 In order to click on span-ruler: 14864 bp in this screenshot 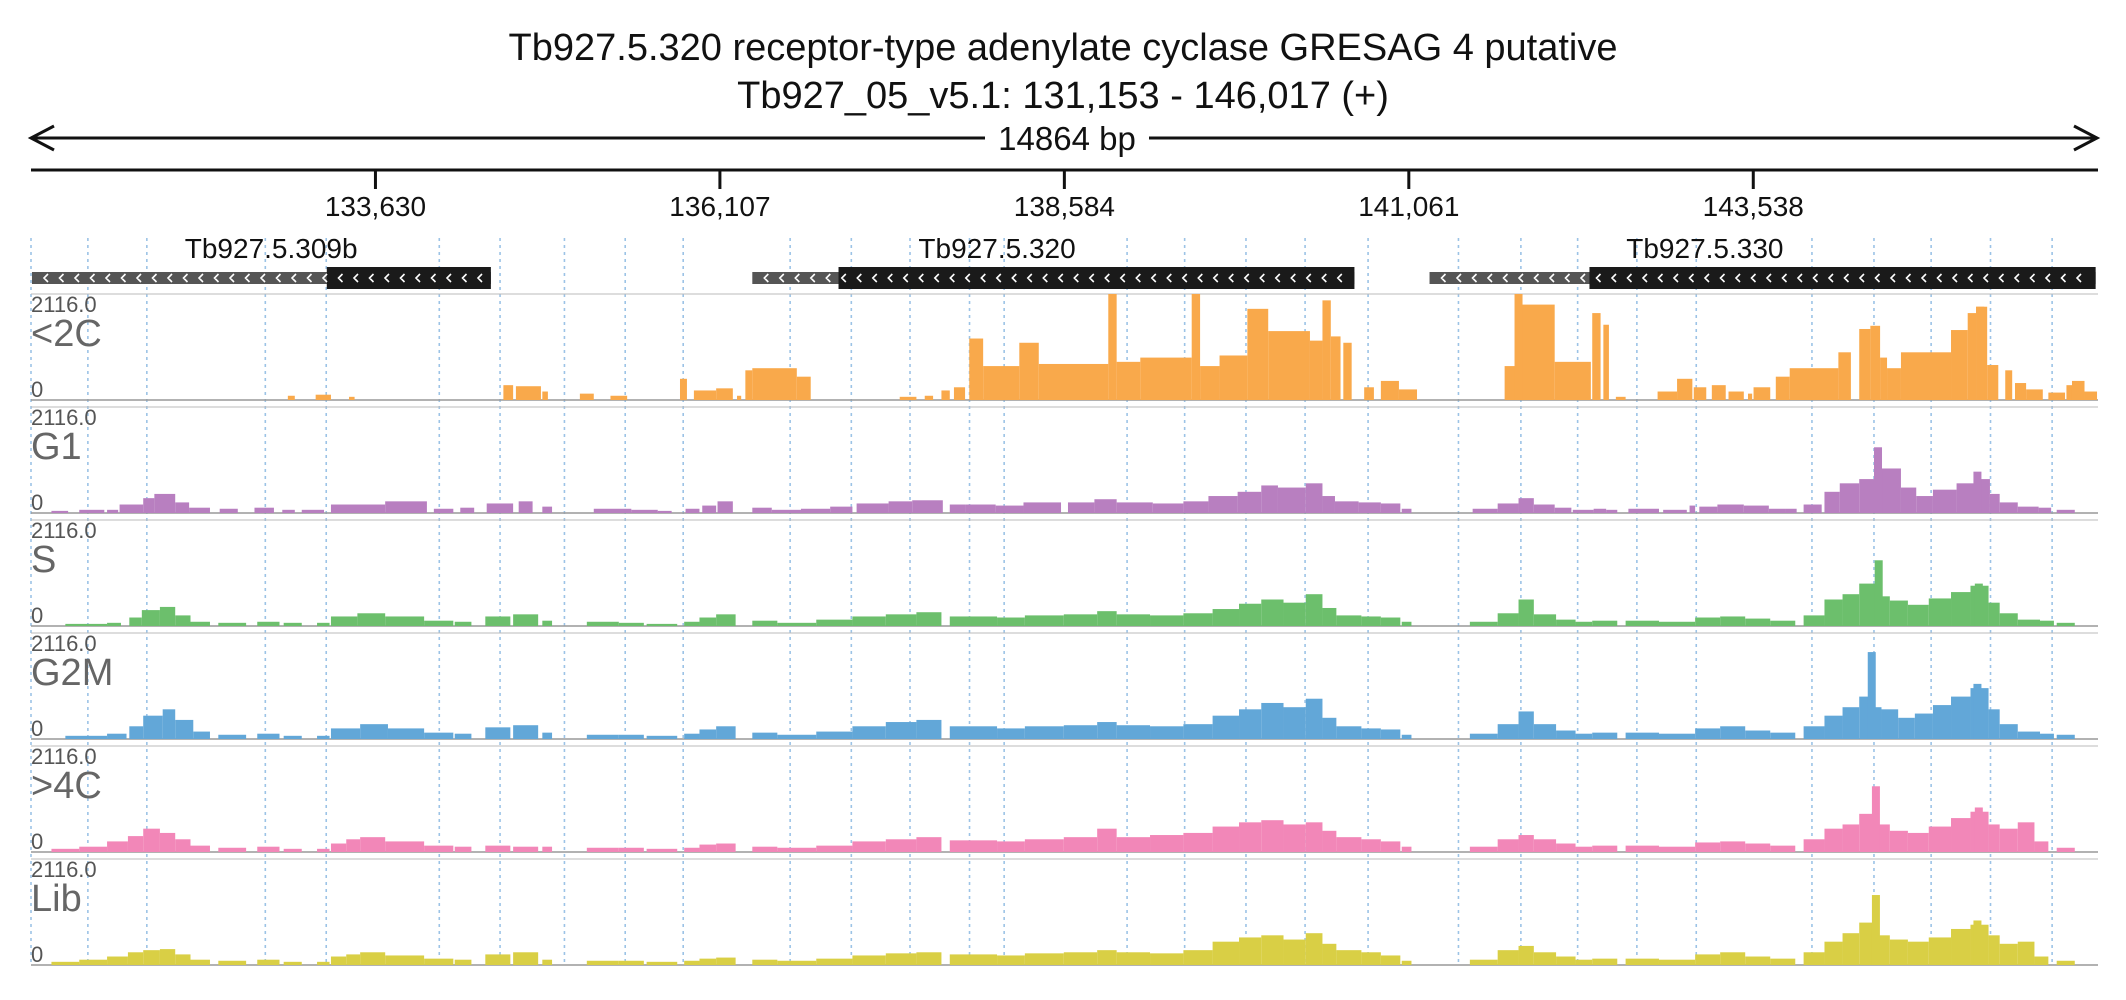, I will do `click(1064, 138)`.